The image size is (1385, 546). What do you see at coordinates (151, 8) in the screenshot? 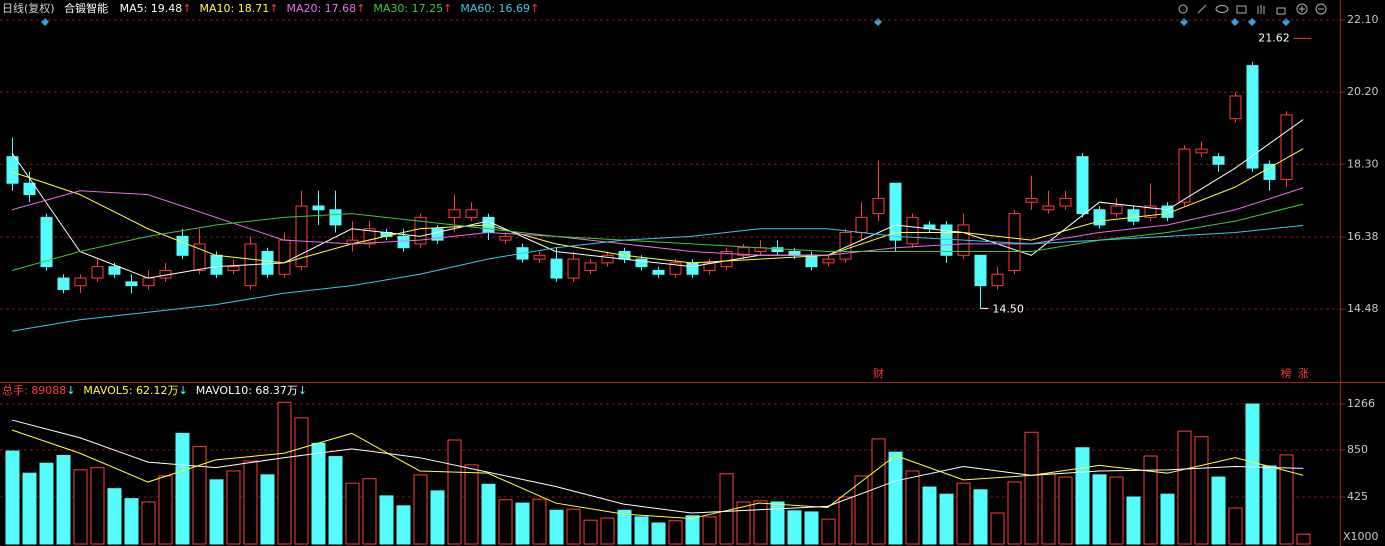
I see `legend-label: MA5: 19.48` at bounding box center [151, 8].